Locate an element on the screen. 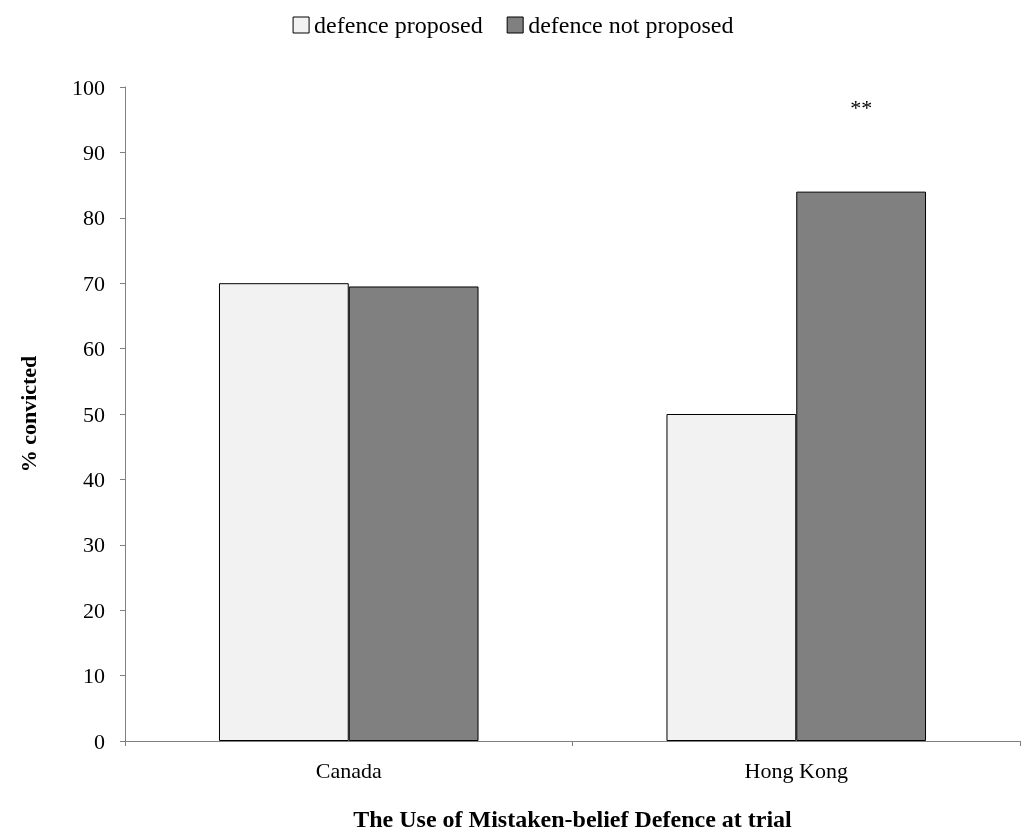 The image size is (1026, 840). y-tick-label: 70 is located at coordinates (94, 283).